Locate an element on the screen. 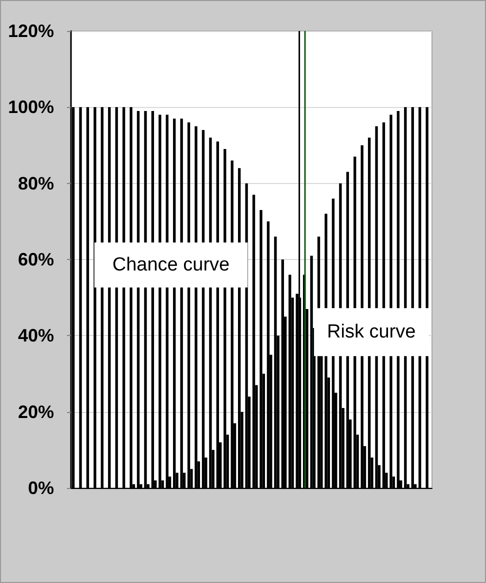 The width and height of the screenshot is (486, 583). y-tick-label: 0% is located at coordinates (41, 488).